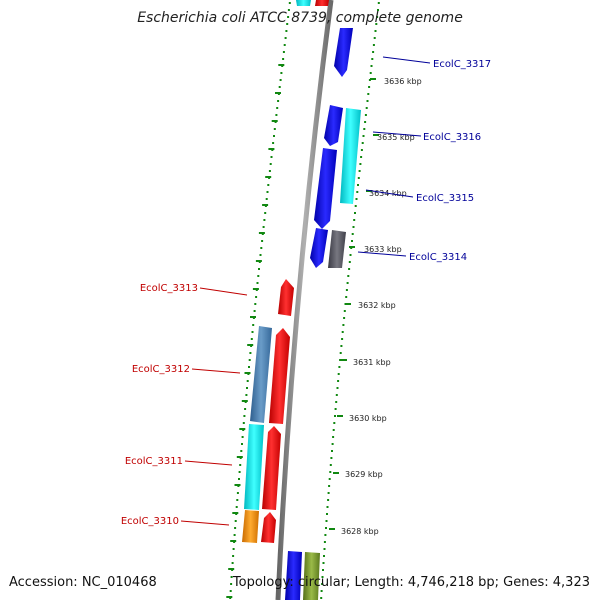  I want to click on tick-label-3629: 3629 kbp, so click(364, 474).